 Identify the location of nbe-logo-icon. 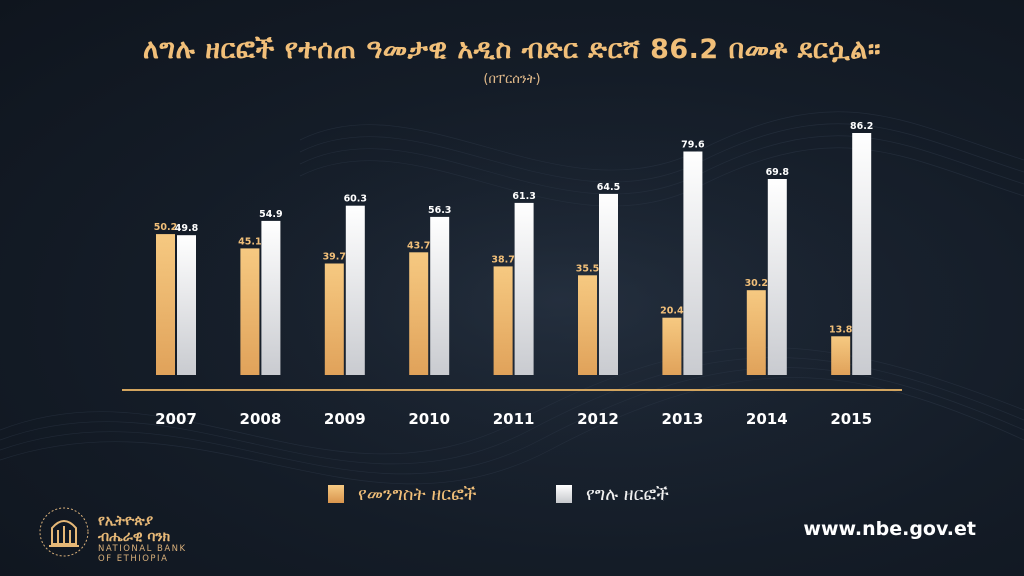
(64, 532).